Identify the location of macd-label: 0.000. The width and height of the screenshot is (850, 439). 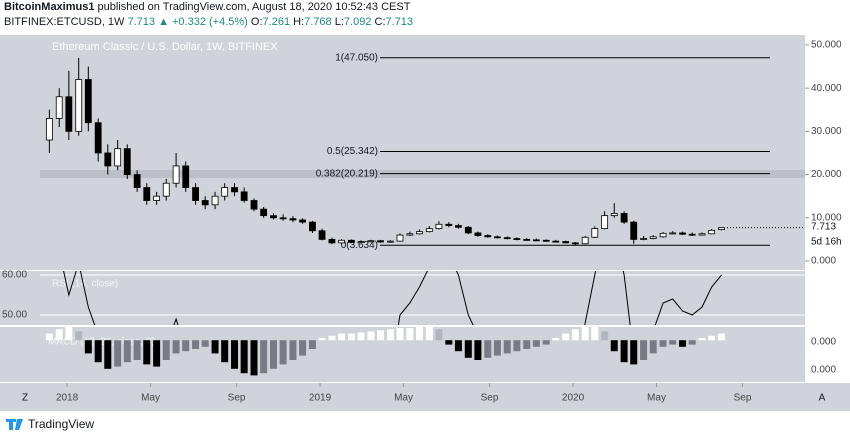
(823, 342).